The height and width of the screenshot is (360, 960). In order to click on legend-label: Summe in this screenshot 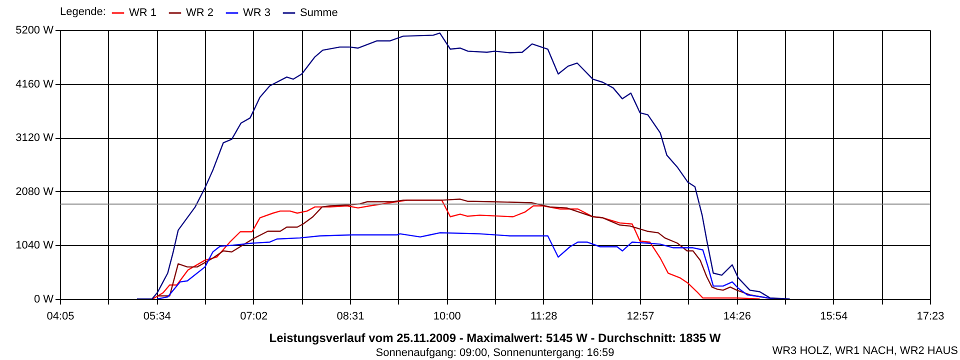, I will do `click(319, 13)`.